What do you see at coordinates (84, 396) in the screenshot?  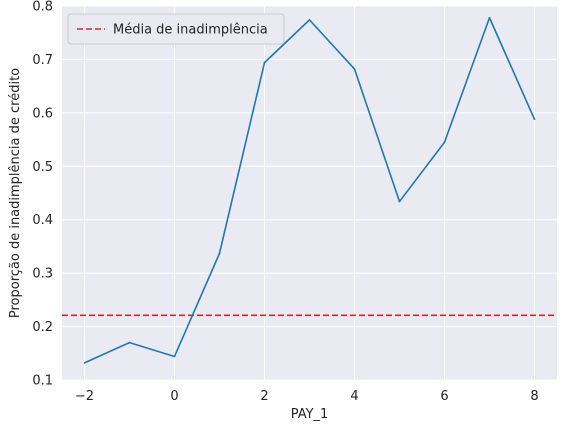 I see `x-tick-label: −2` at bounding box center [84, 396].